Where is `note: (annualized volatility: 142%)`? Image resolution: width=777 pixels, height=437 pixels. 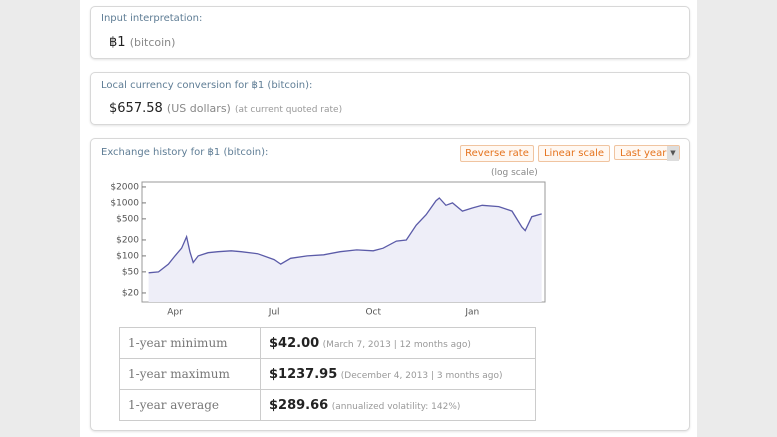
note: (annualized volatility: 142%) is located at coordinates (396, 406).